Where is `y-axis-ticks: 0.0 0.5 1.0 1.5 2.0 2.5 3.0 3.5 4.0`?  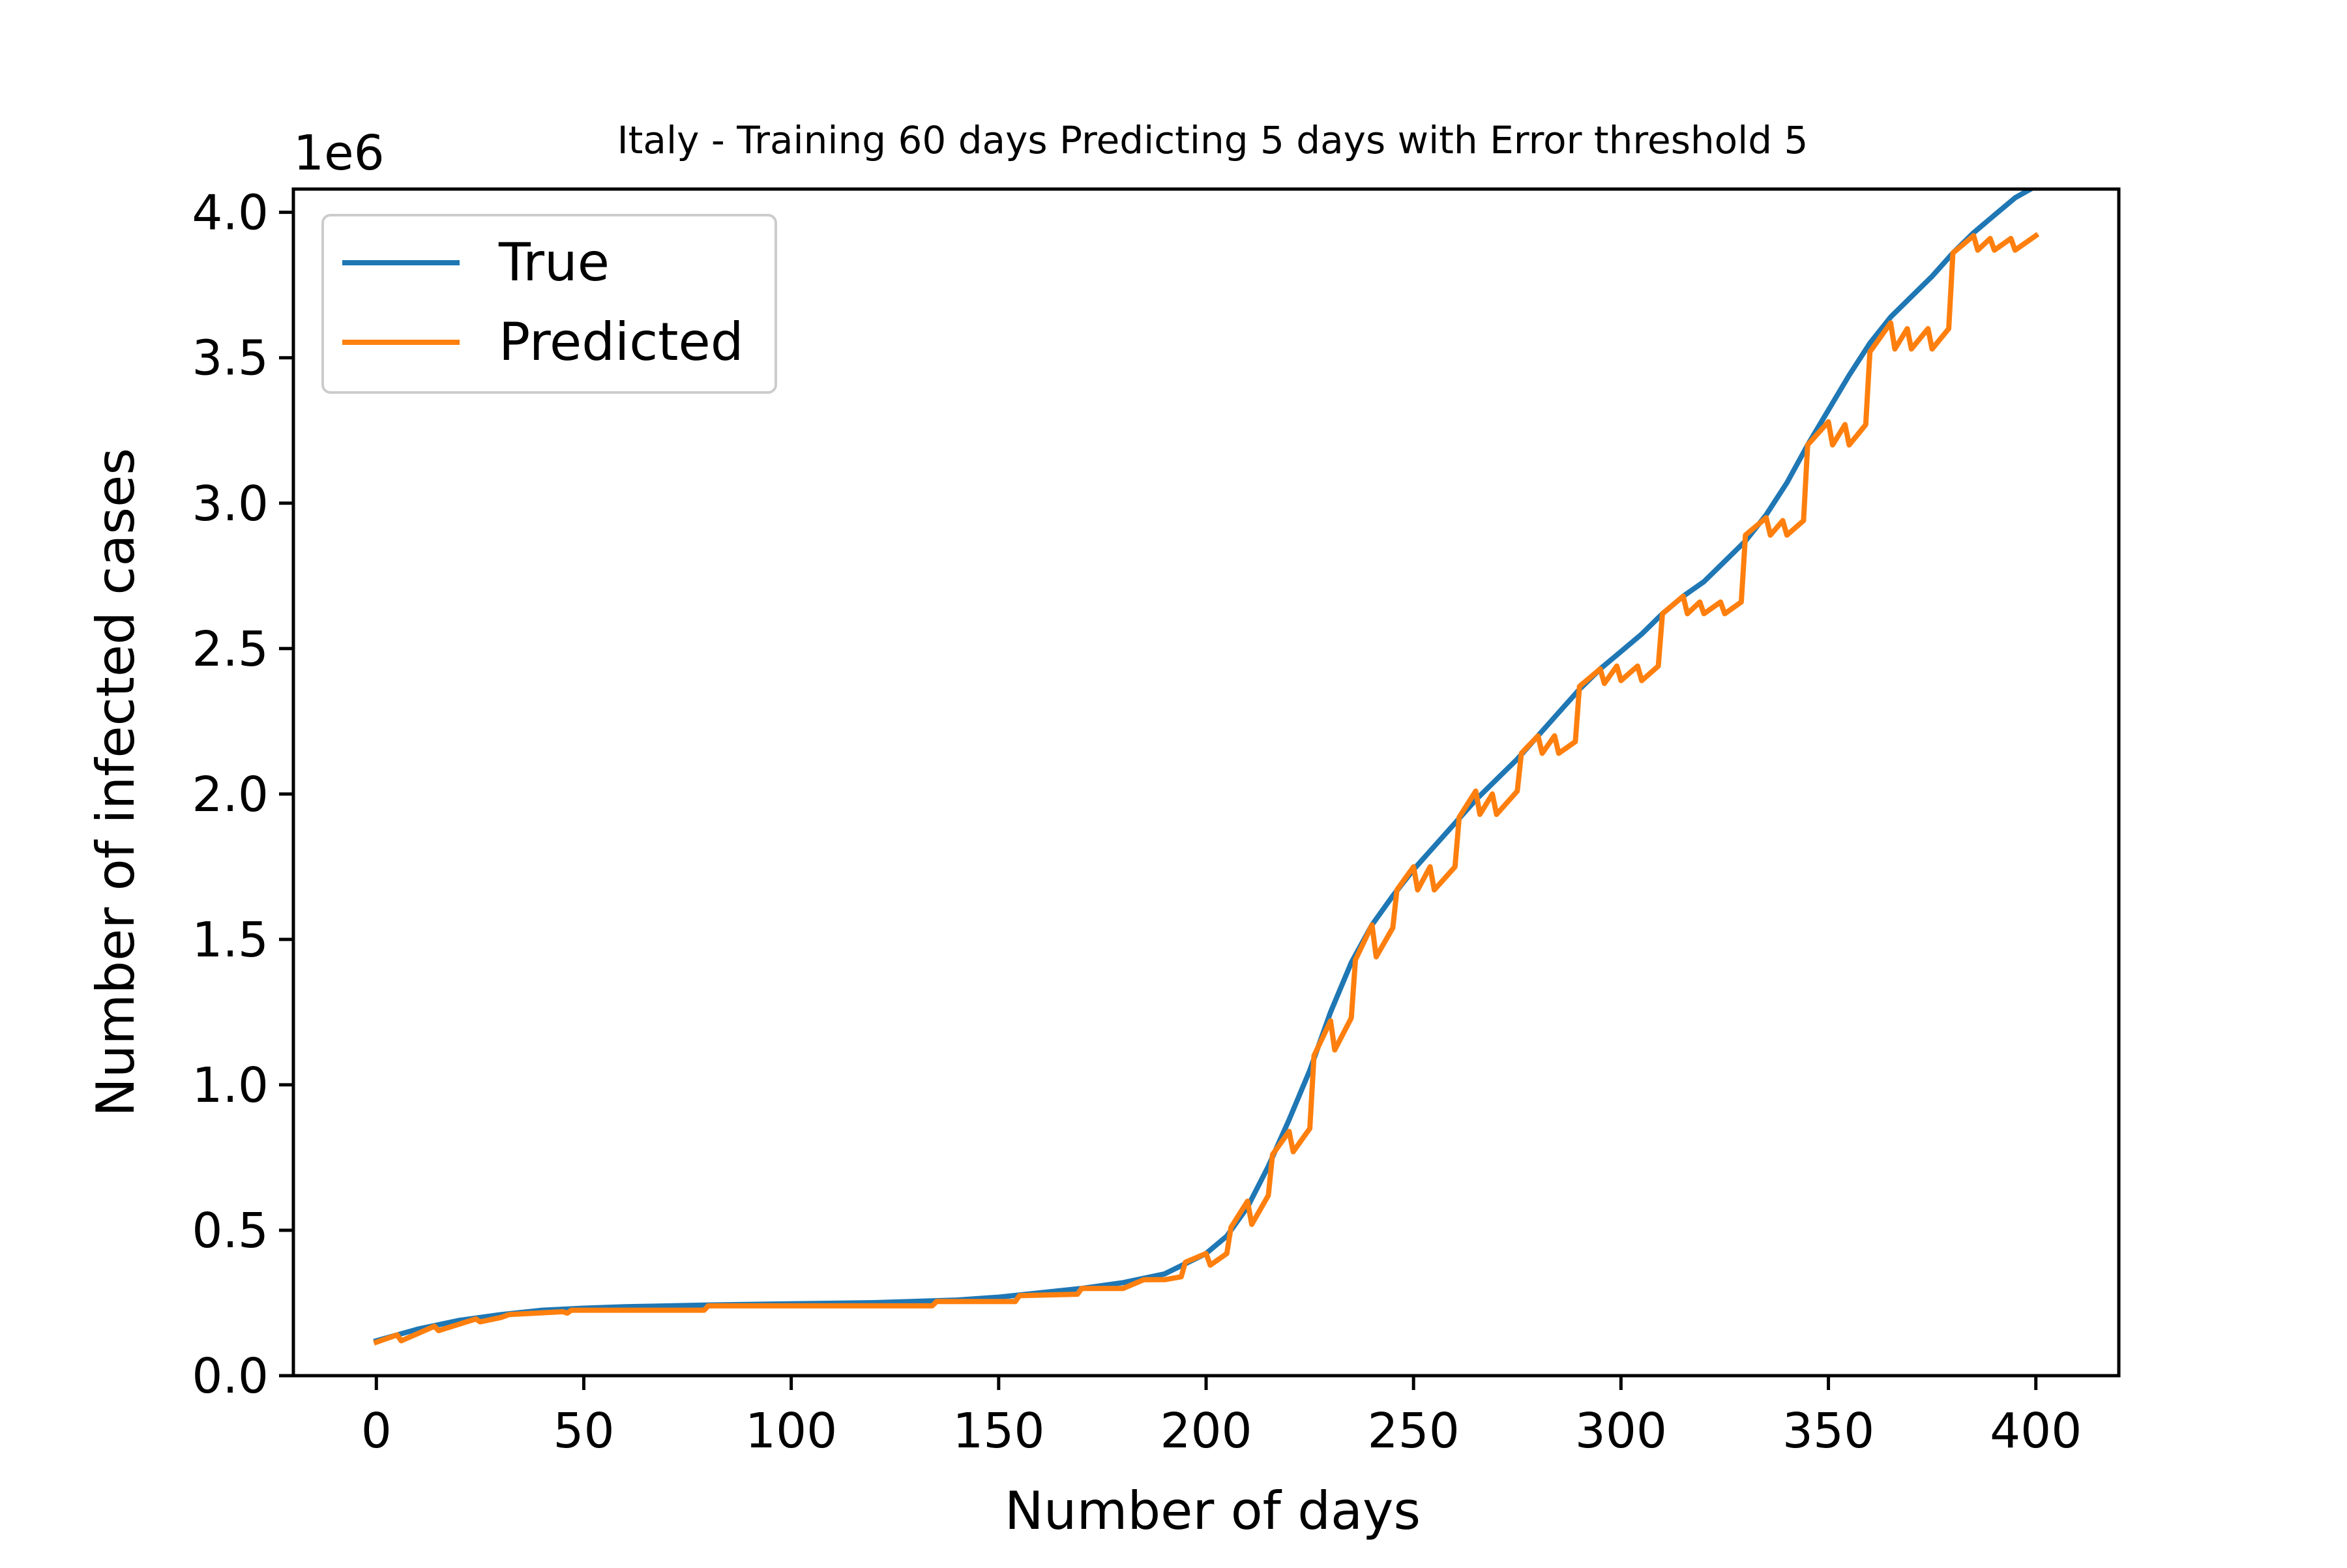 y-axis-ticks: 0.0 0.5 1.0 1.5 2.0 2.5 3.0 3.5 4.0 is located at coordinates (242, 795).